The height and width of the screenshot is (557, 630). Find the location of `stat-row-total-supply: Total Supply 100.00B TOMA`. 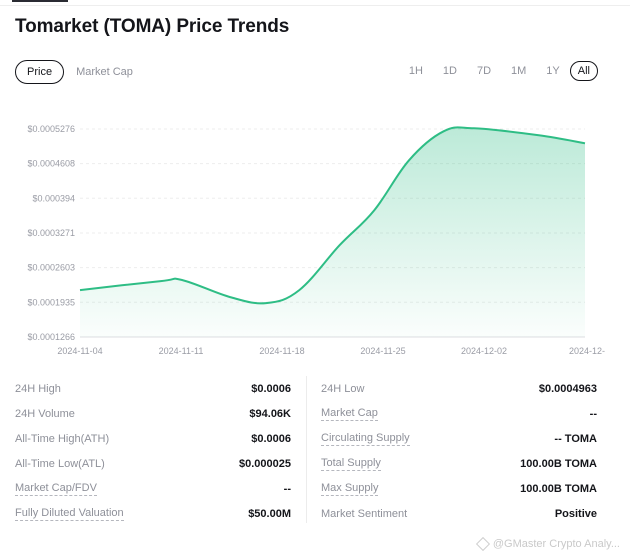

stat-row-total-supply: Total Supply 100.00B TOMA is located at coordinates (459, 463).